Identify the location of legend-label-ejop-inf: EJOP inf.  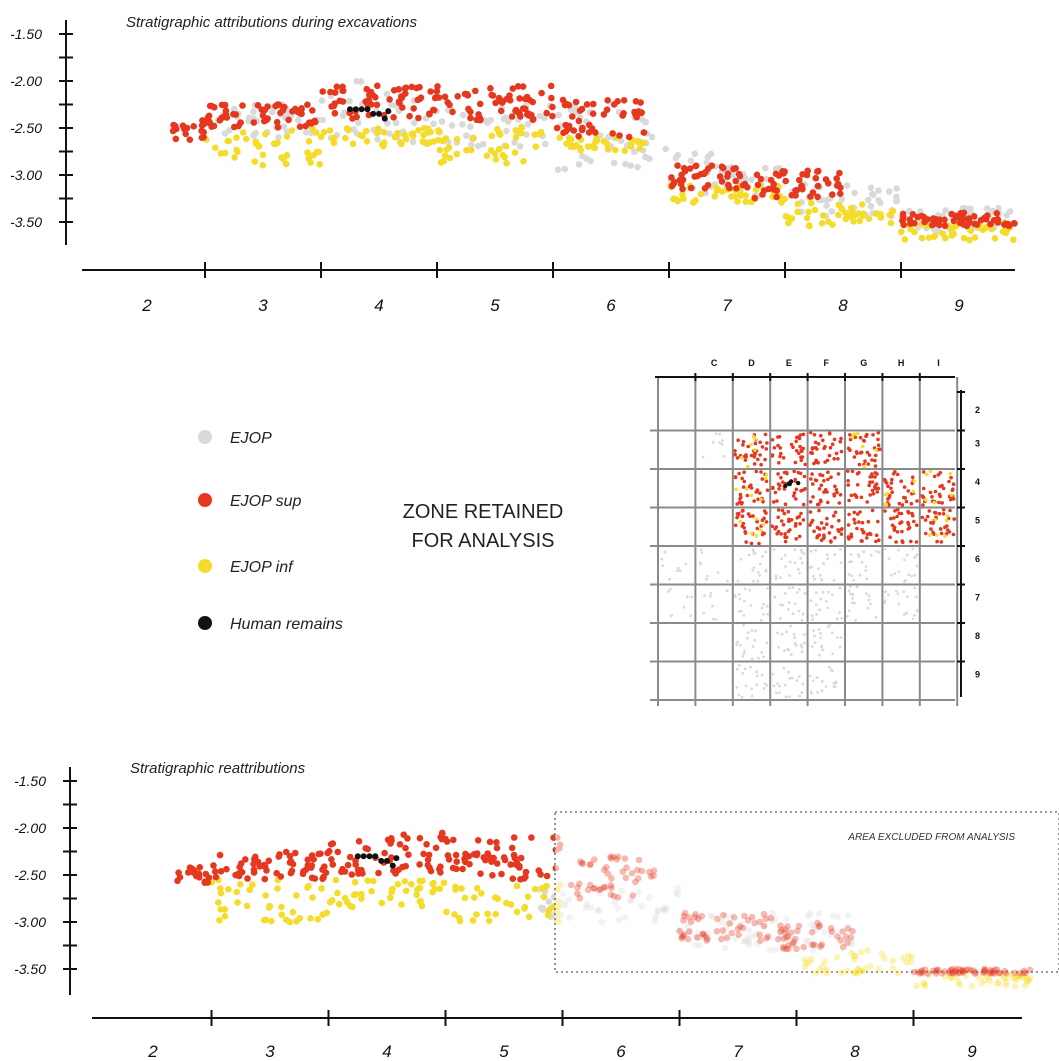
(262, 567).